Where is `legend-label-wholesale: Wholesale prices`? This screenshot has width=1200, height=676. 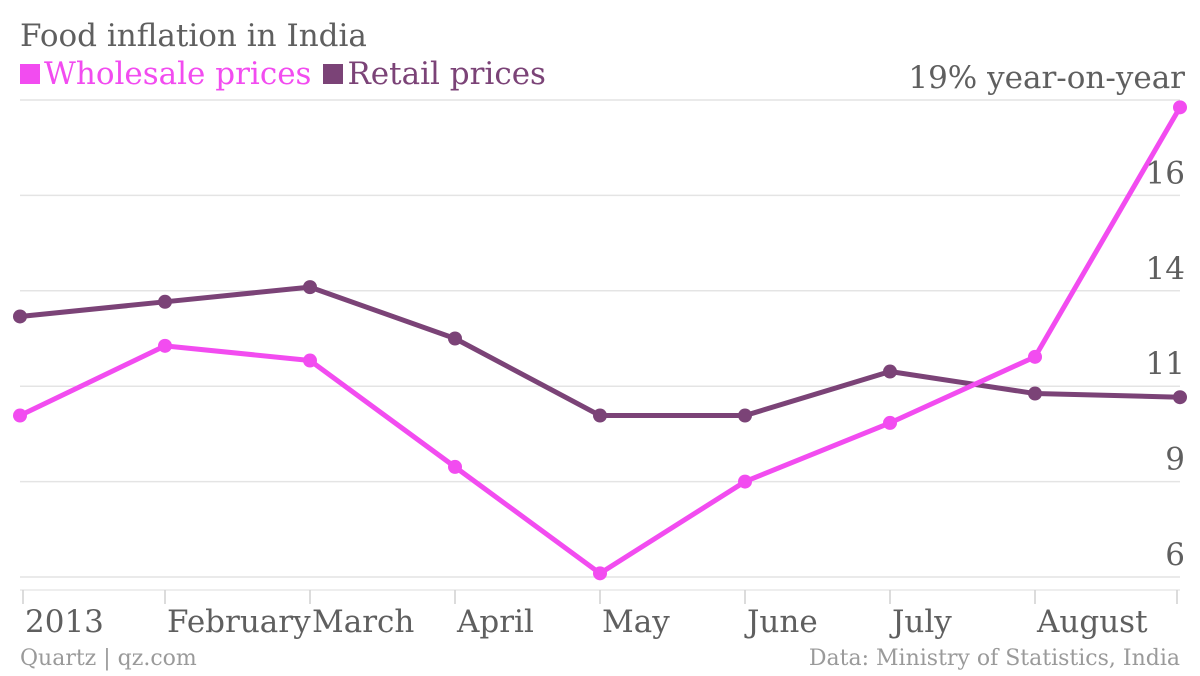 legend-label-wholesale: Wholesale prices is located at coordinates (178, 74).